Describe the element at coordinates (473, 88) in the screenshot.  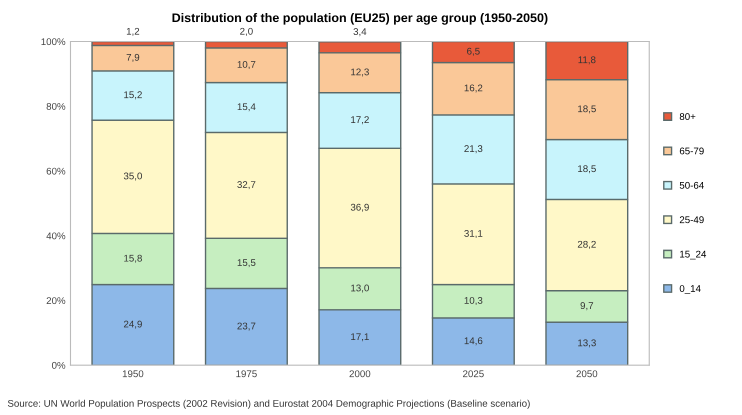
I see `data-label: 16,2` at that location.